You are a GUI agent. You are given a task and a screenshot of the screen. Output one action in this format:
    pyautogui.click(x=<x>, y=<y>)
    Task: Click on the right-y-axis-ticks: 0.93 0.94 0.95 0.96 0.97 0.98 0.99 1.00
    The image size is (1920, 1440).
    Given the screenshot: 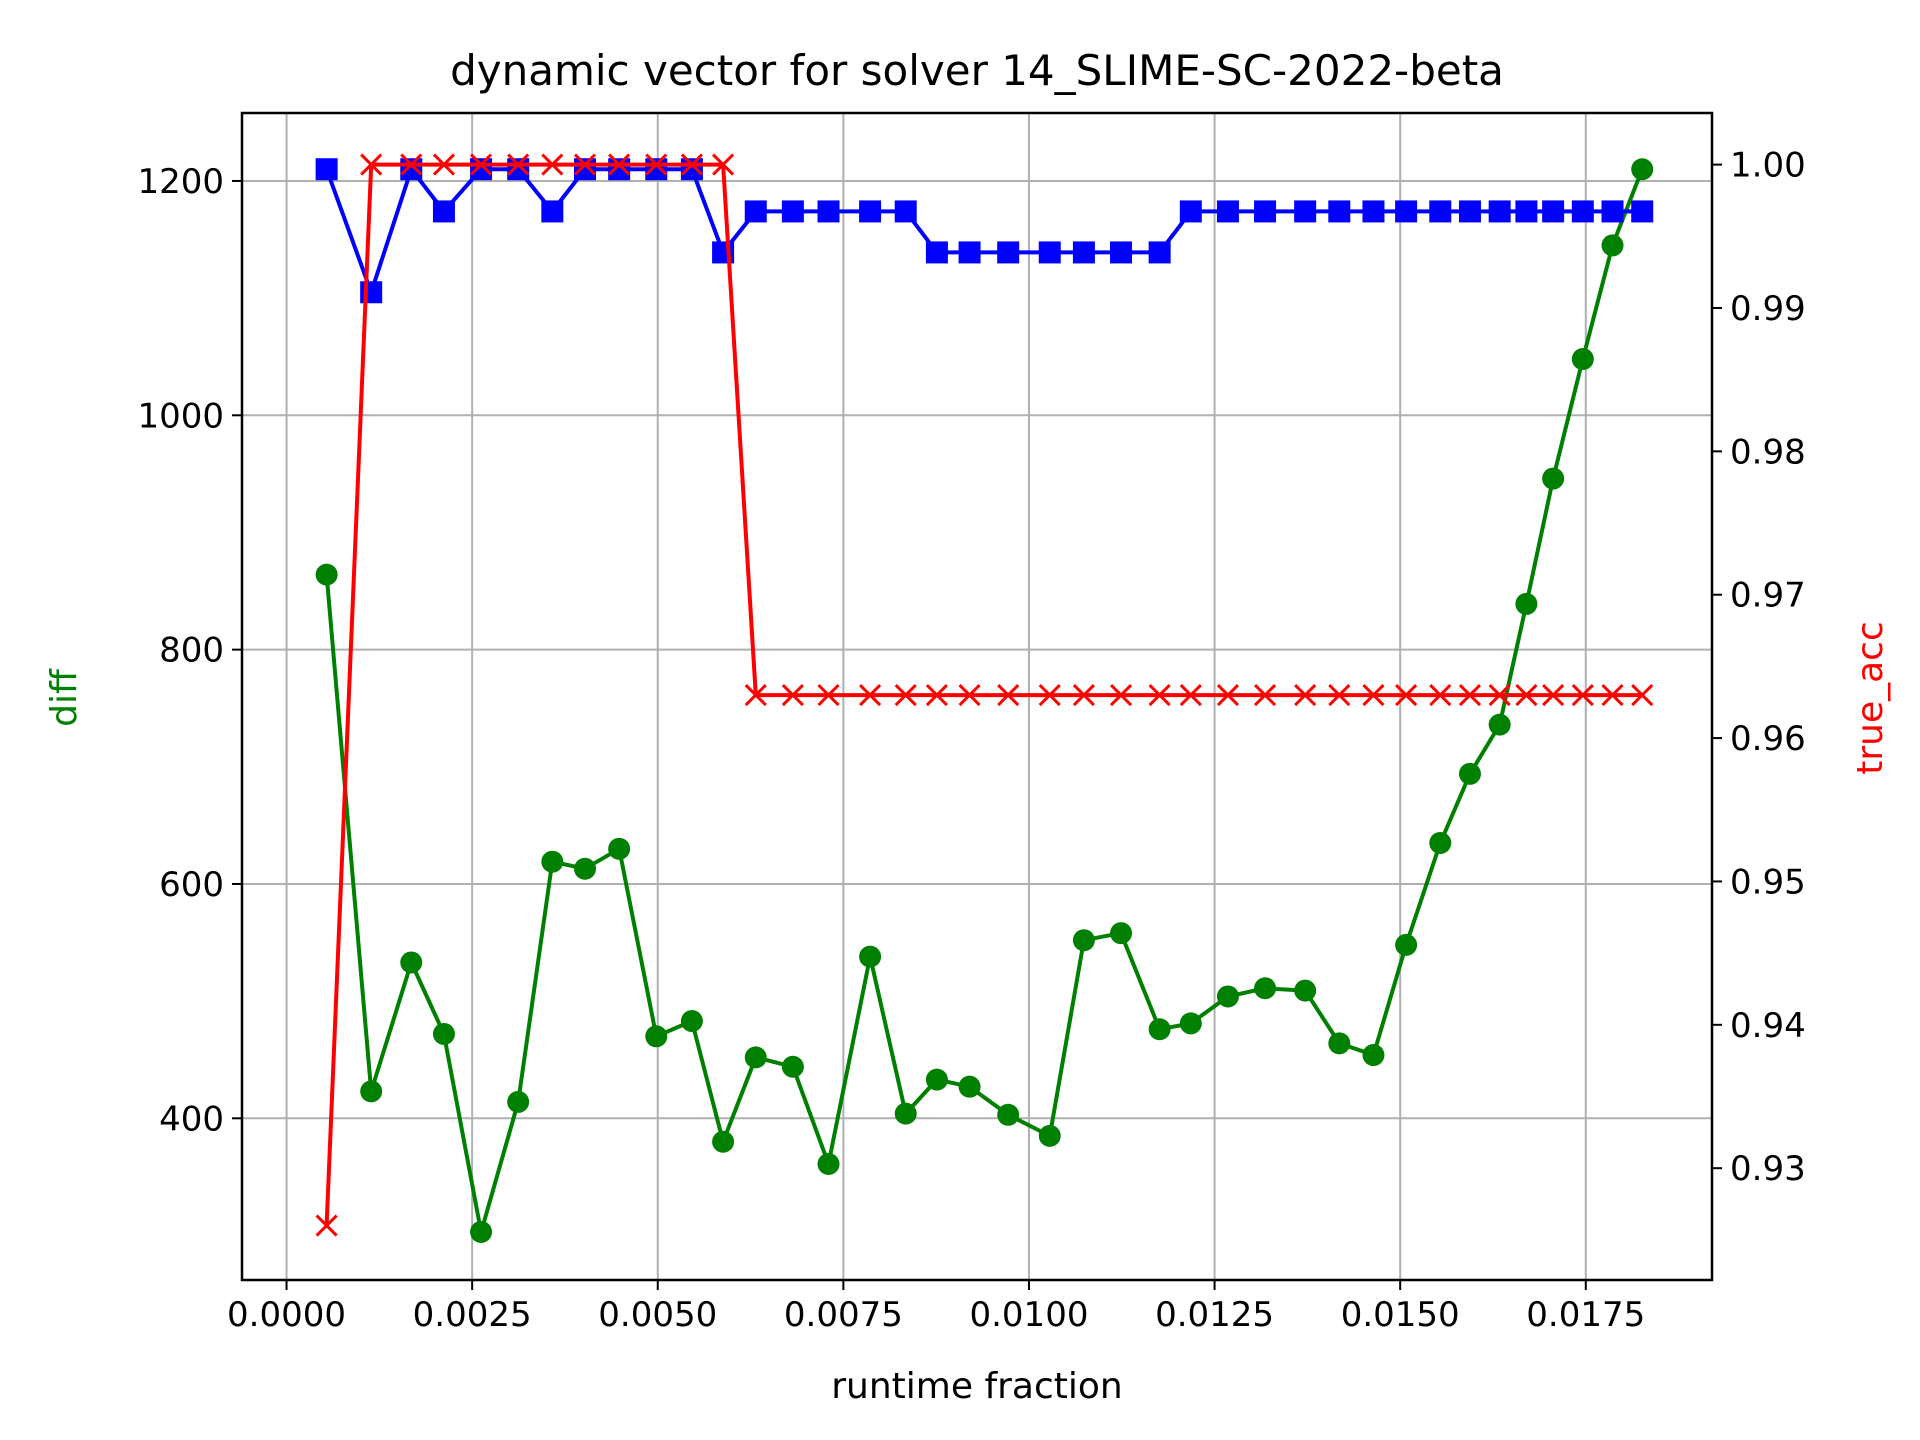 What is the action you would take?
    pyautogui.click(x=1759, y=667)
    